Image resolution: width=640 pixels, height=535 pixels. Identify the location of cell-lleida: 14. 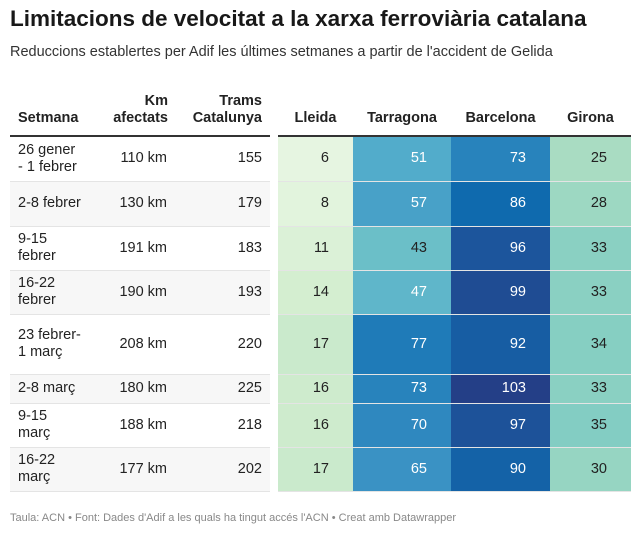
(315, 292).